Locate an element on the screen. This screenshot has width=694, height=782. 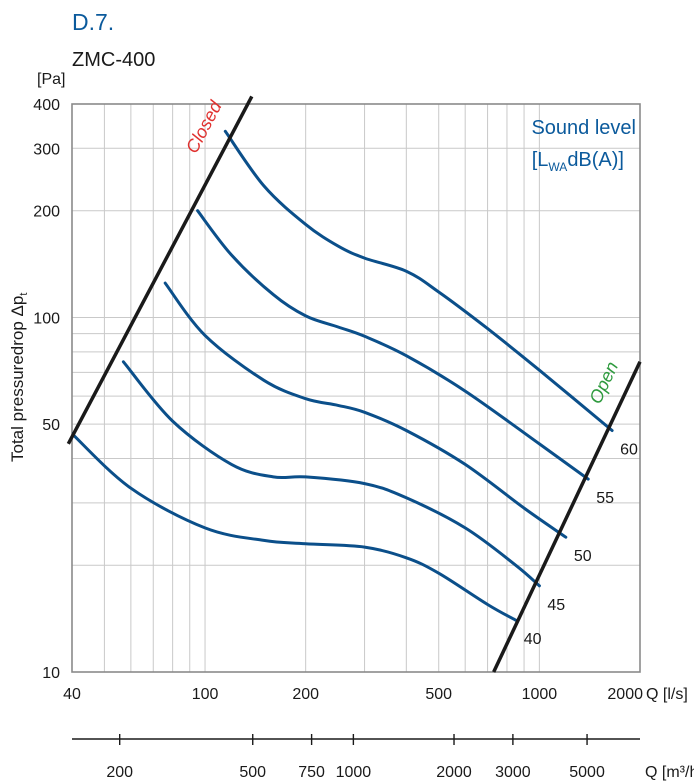
model-name: ZMC-400 is located at coordinates (113, 60).